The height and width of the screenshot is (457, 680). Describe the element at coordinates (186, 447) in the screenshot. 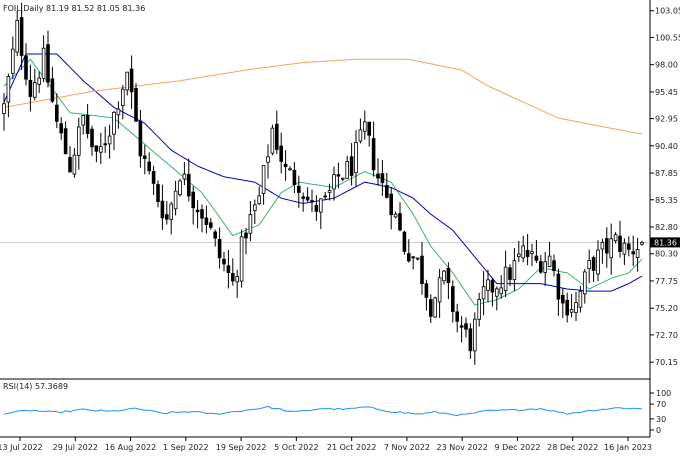

I see `date-tick-label: 1 Sep 2022` at that location.